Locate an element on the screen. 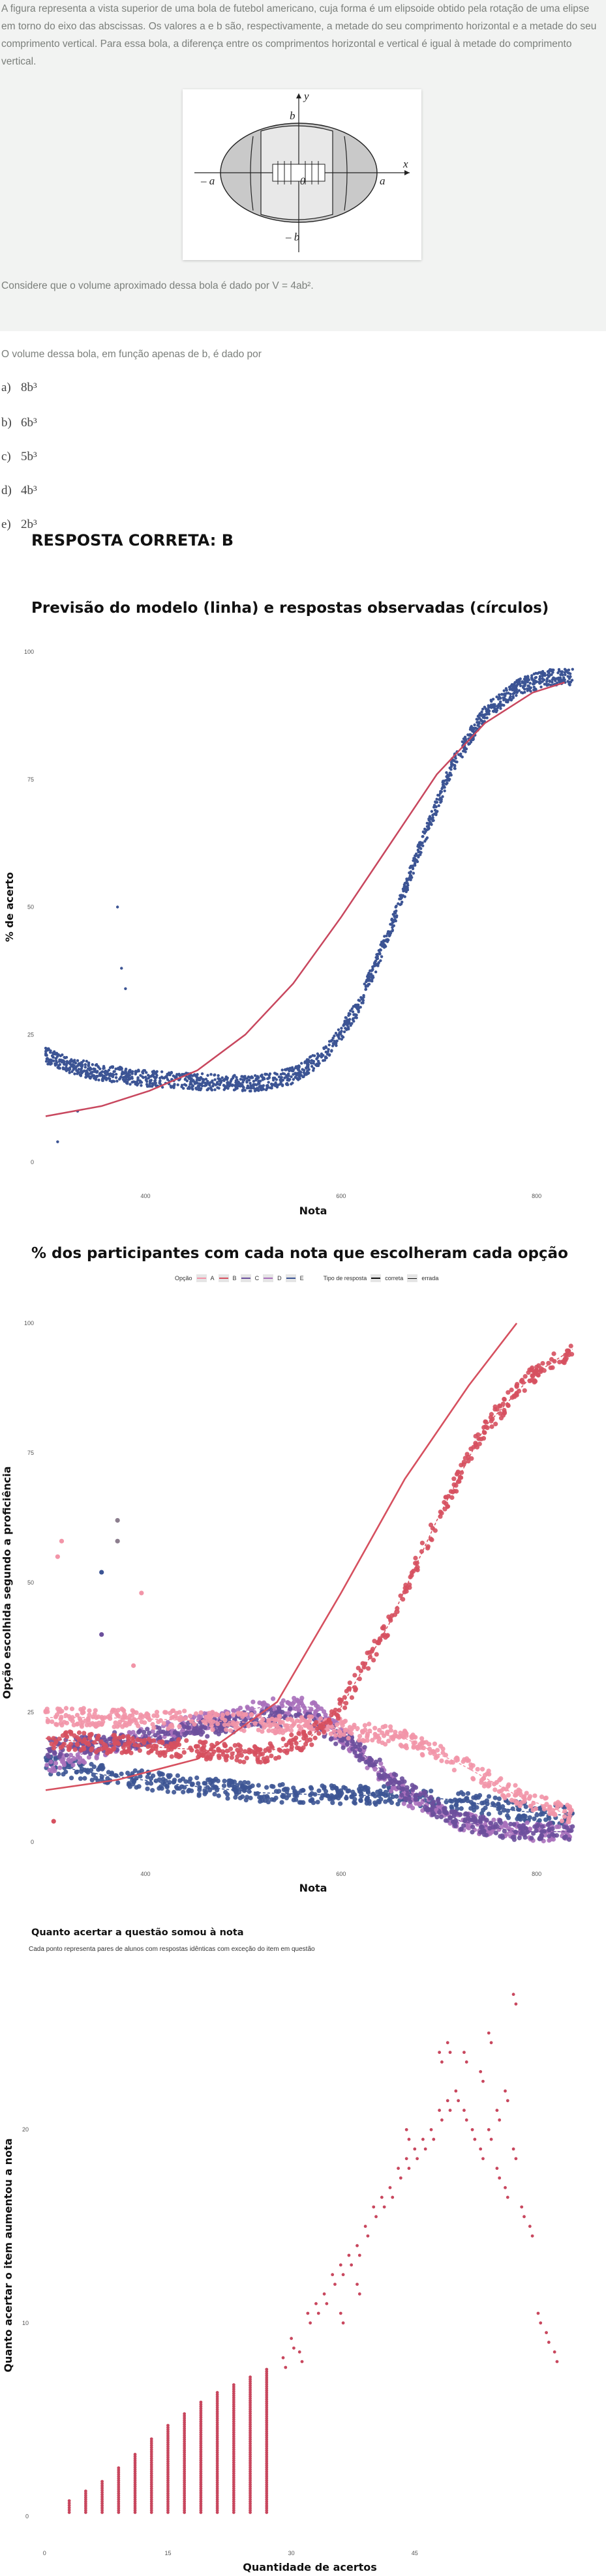 This screenshot has width=606, height=2576. option-e: e) 2b³ is located at coordinates (19, 525).